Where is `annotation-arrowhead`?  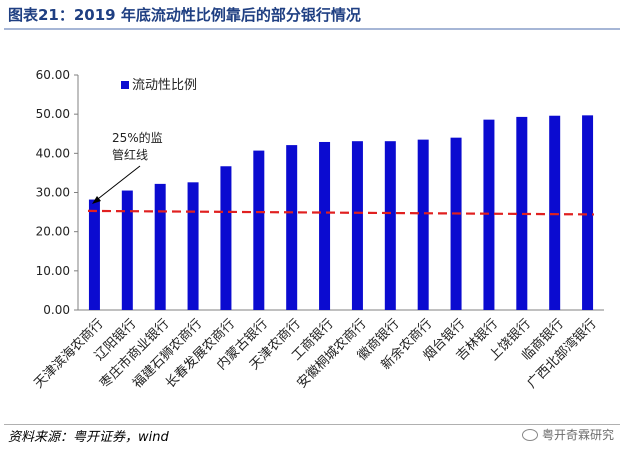
annotation-arrowhead is located at coordinates (96, 200).